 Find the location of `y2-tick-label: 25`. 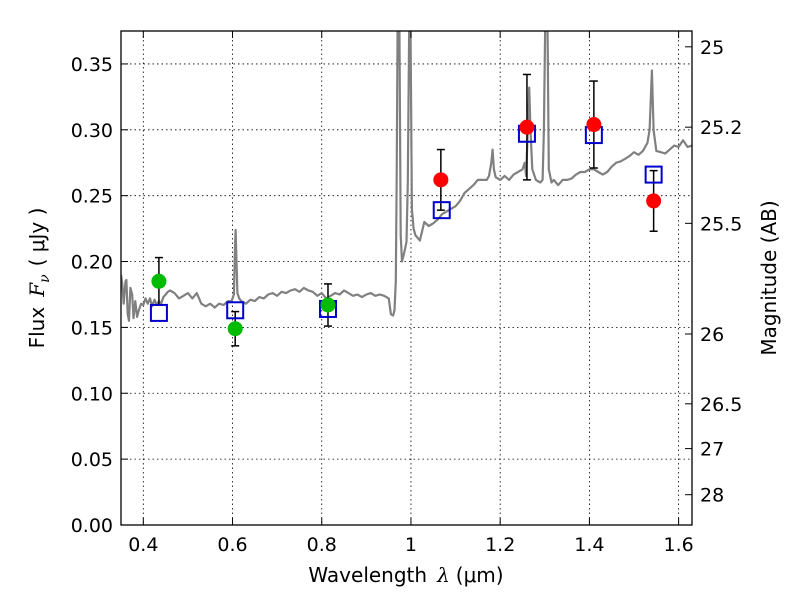

y2-tick-label: 25 is located at coordinates (712, 48).